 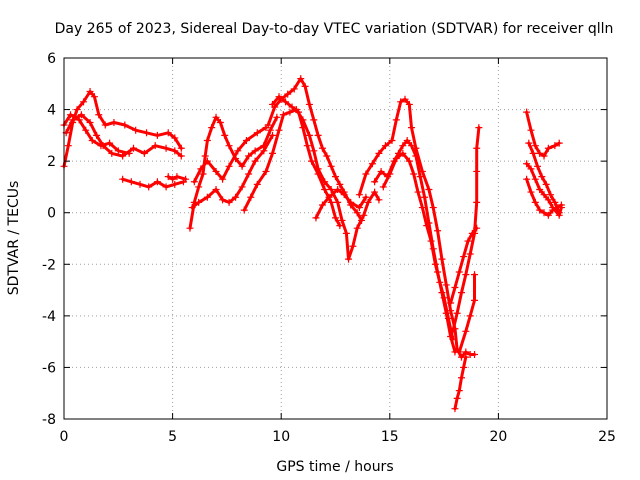 I want to click on x-tick-label: 0, so click(x=64, y=437).